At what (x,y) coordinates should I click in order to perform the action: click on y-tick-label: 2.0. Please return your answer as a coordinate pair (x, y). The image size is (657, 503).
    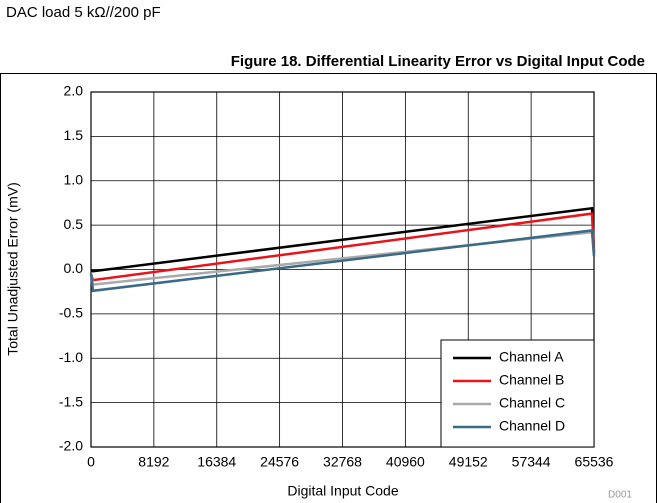
    Looking at the image, I should click on (74, 91).